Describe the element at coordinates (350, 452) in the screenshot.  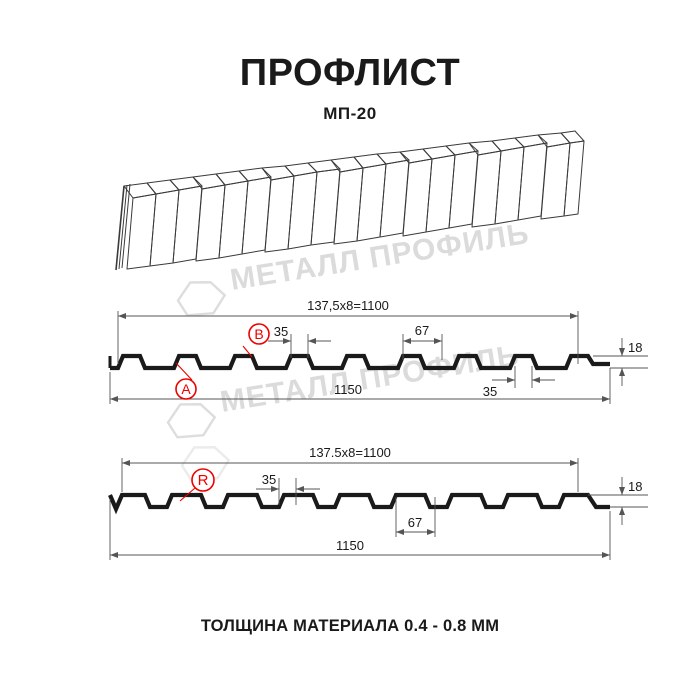
I see `dimension-label-1100: 137.5x8=1100` at that location.